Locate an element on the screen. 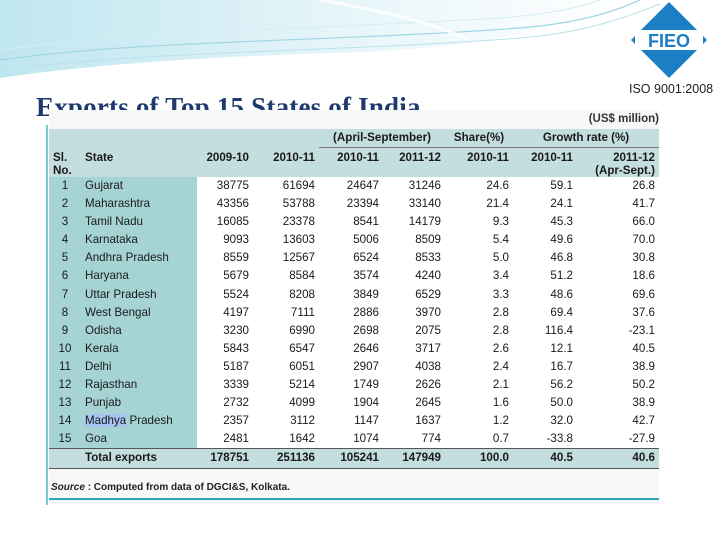 The image size is (720, 540). total-label: Total exports is located at coordinates (139, 458).